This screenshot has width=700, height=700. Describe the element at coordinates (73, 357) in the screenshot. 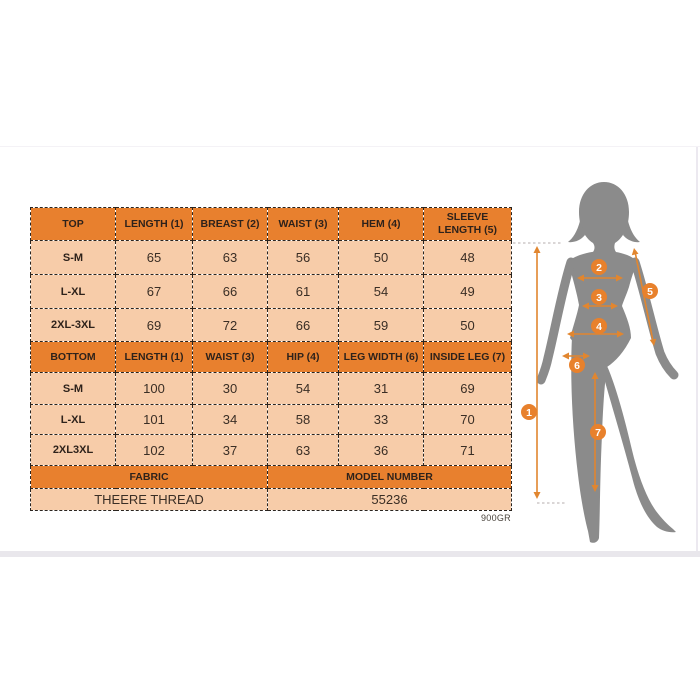

I see `bottom-header-cell: BOTTOM` at that location.